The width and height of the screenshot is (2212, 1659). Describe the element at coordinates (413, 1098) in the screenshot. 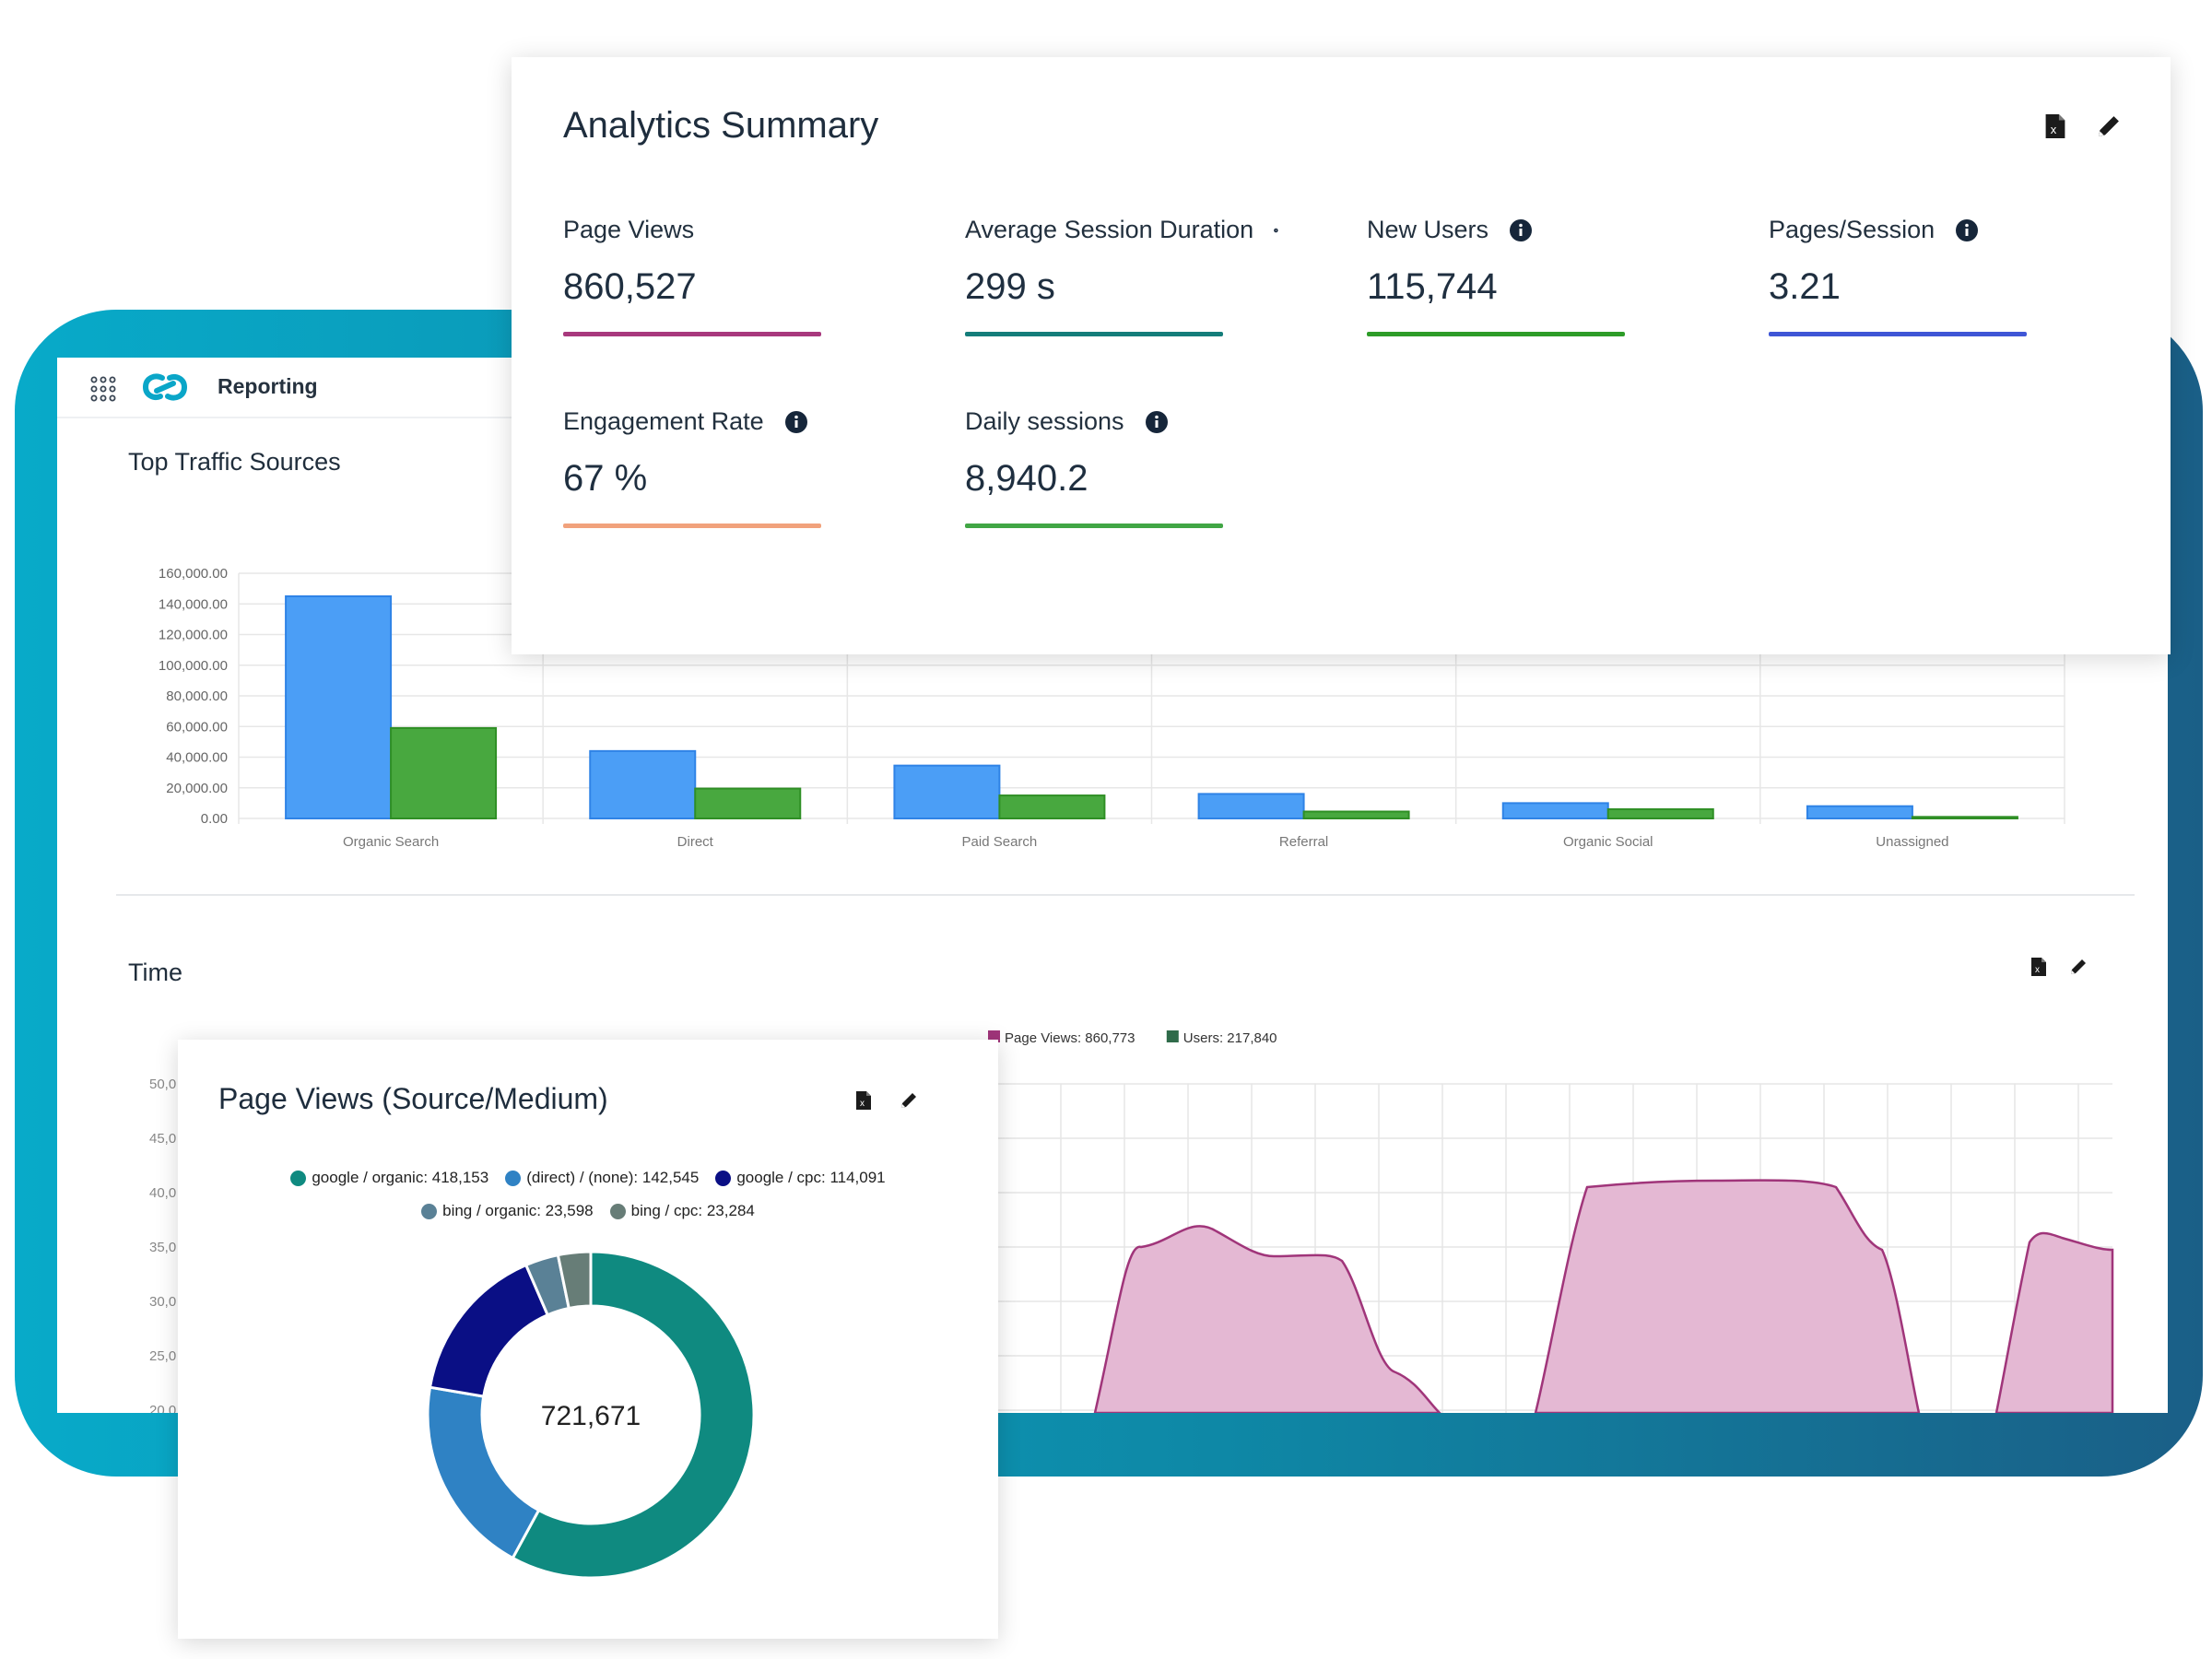

I see `pageviews-title: Page Views (Source/Medium)` at that location.